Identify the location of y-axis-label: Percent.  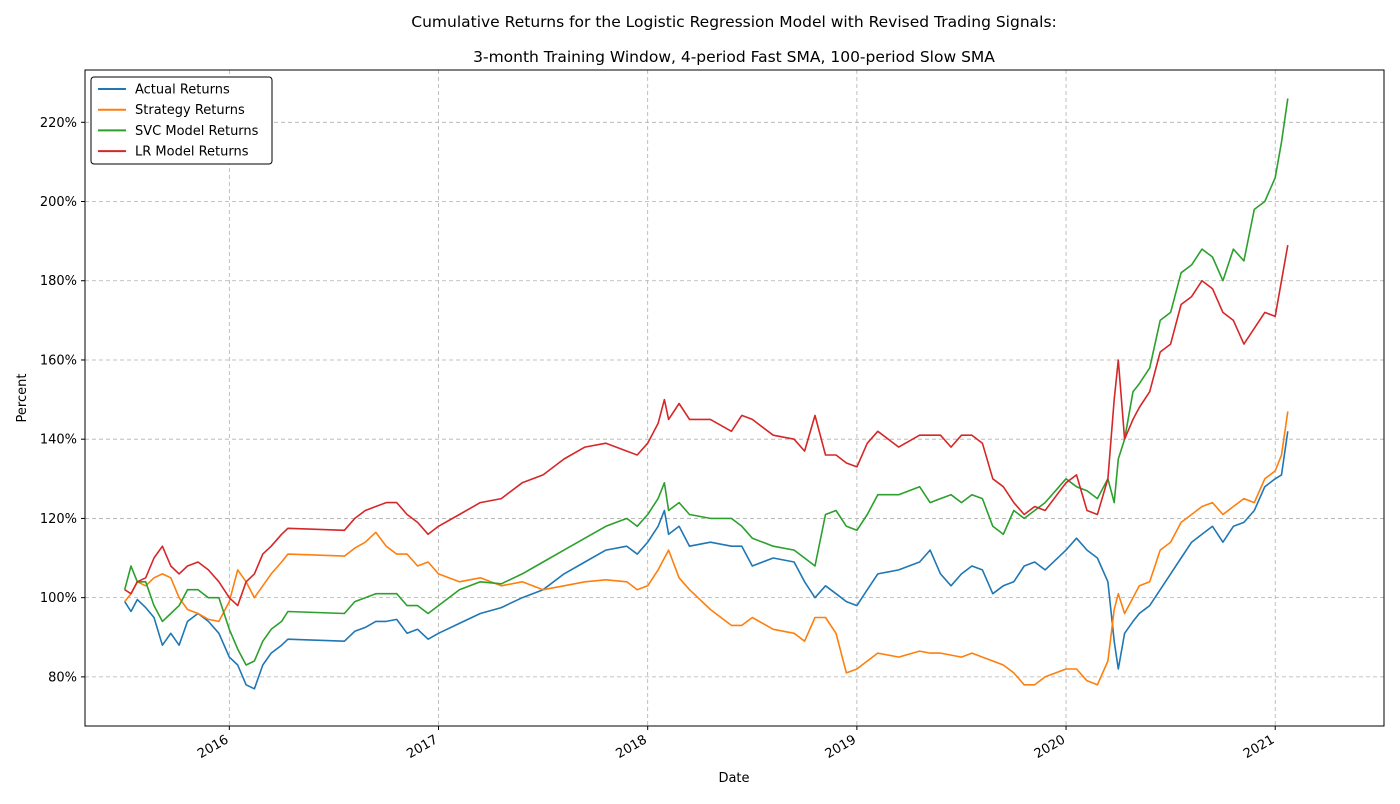
(22, 398).